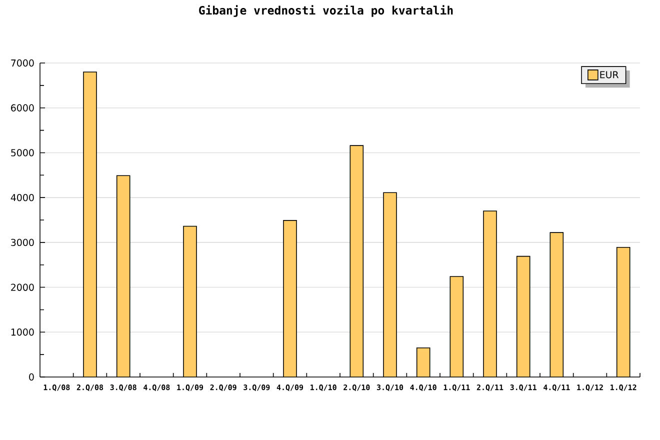 The image size is (660, 440). I want to click on y-tick-label: 3000, so click(22, 242).